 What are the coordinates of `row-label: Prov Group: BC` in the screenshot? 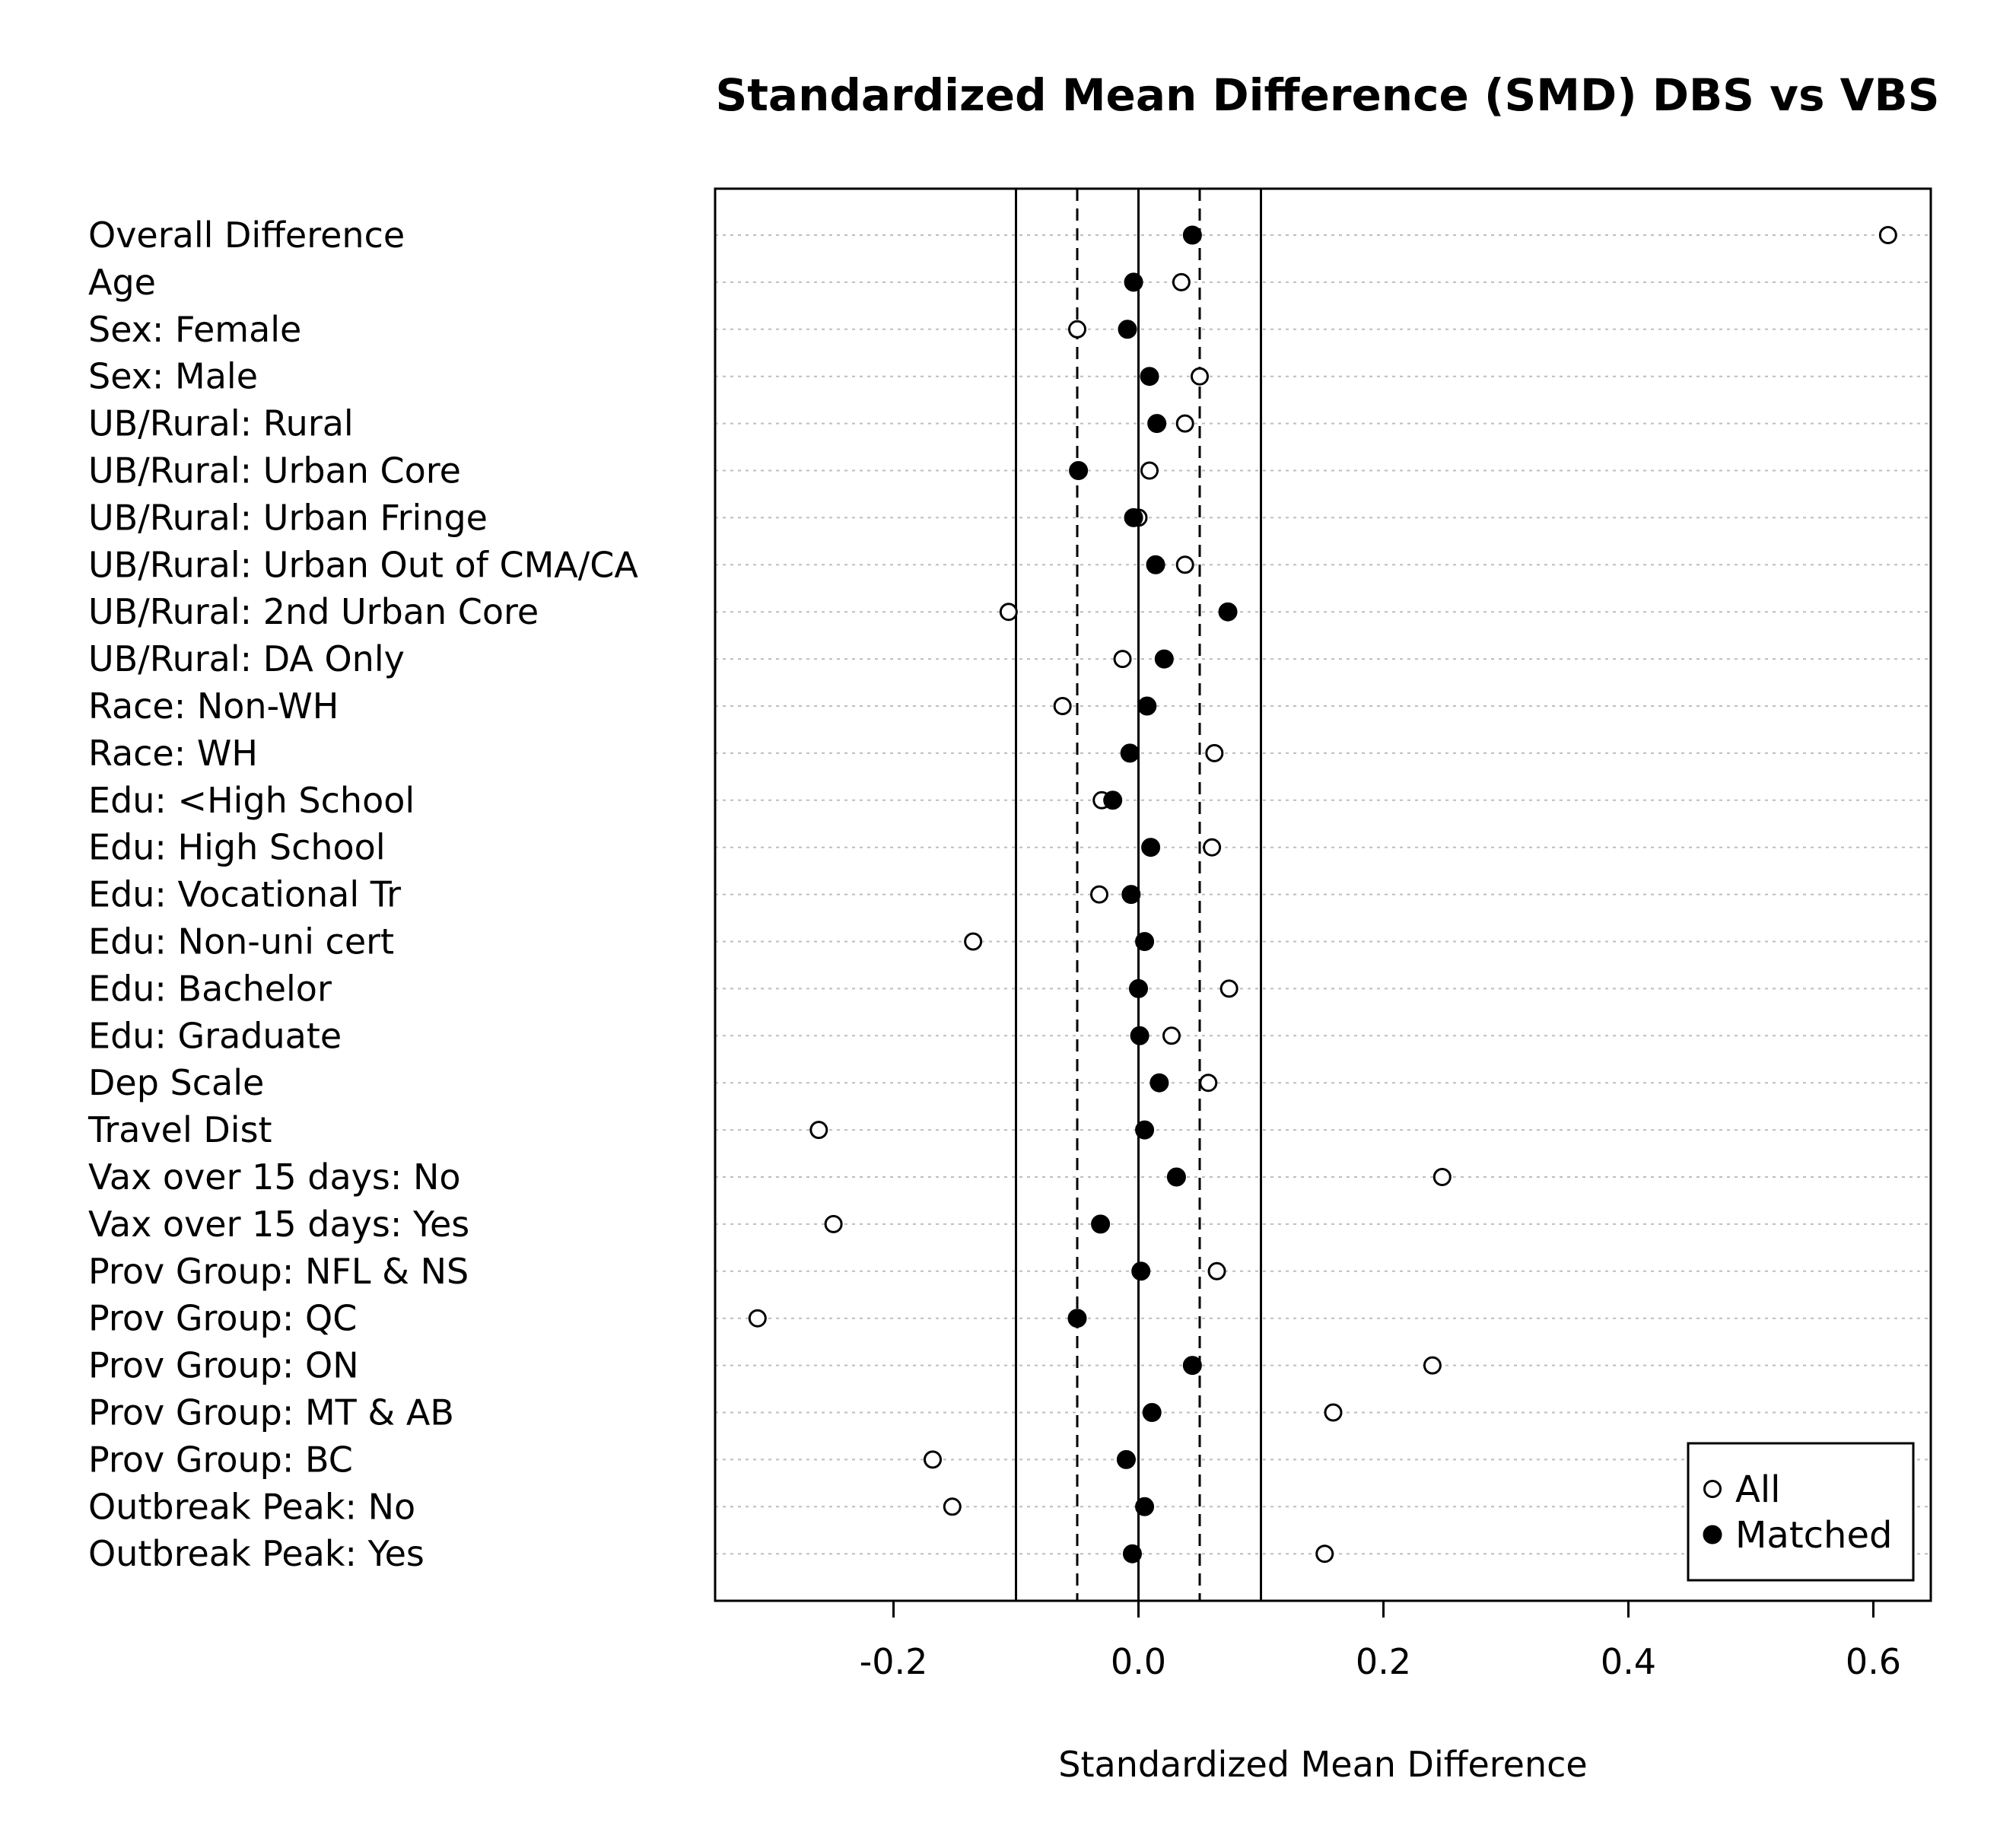 It's located at (220, 1459).